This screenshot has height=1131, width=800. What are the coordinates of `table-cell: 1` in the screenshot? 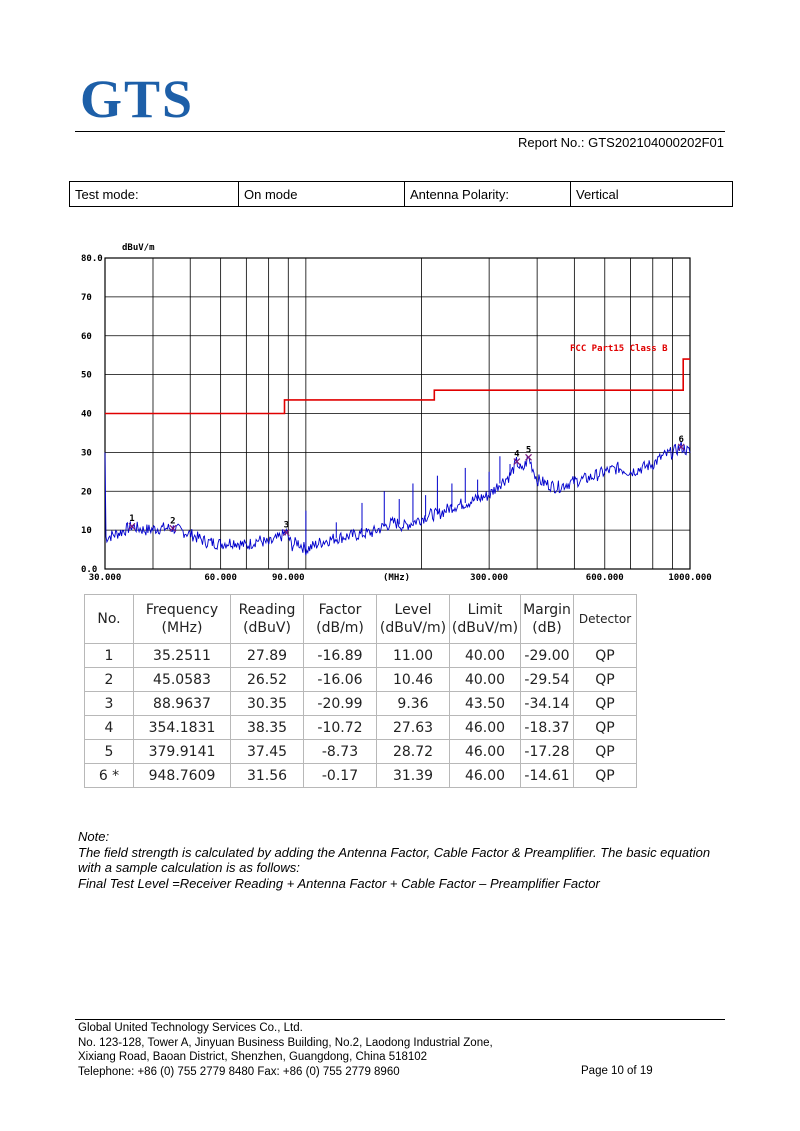 It's located at (109, 655).